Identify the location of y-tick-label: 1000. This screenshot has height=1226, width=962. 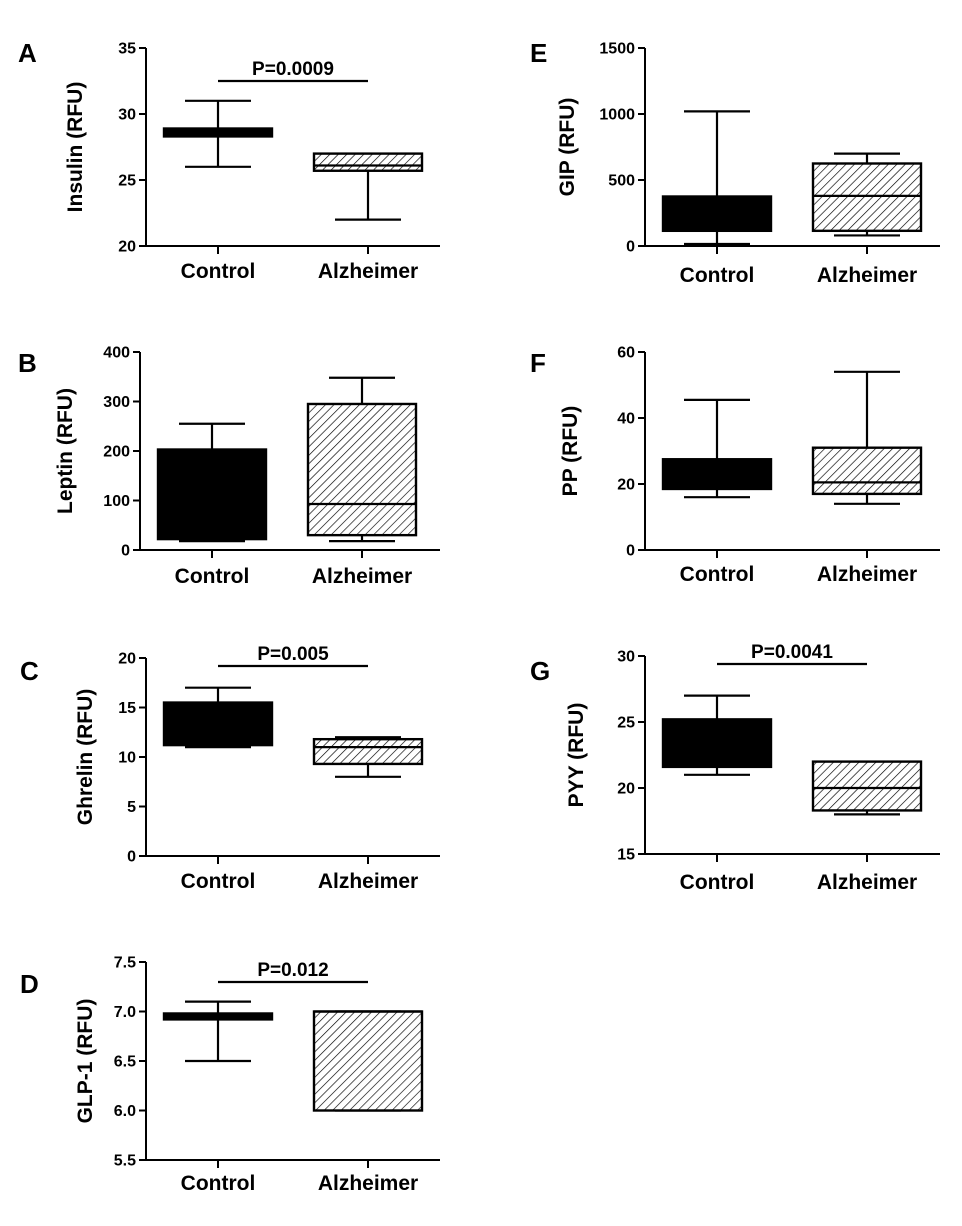
(617, 115).